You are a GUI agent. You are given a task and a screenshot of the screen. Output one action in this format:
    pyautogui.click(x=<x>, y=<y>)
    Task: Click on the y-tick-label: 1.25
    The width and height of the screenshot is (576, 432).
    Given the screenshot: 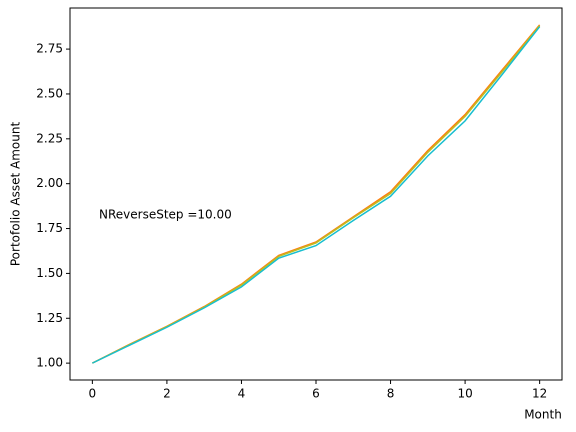 What is the action you would take?
    pyautogui.click(x=49, y=318)
    